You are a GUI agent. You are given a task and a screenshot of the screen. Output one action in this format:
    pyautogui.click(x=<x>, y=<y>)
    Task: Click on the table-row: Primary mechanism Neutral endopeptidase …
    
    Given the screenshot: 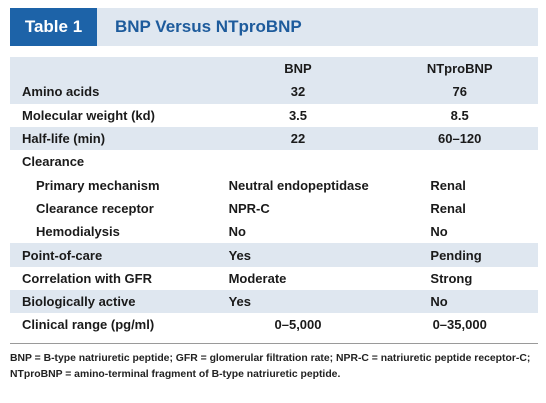 What is the action you would take?
    pyautogui.click(x=274, y=184)
    